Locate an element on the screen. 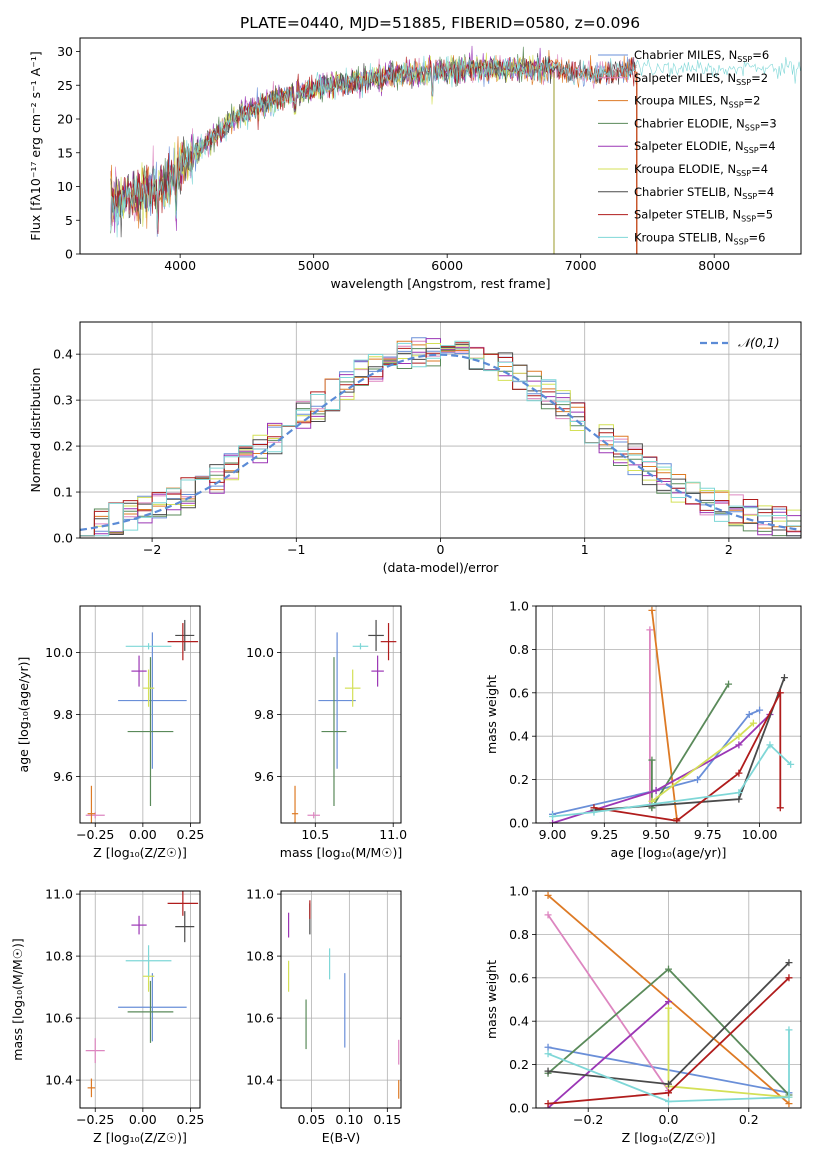  normal-curve is located at coordinates (440, 442).